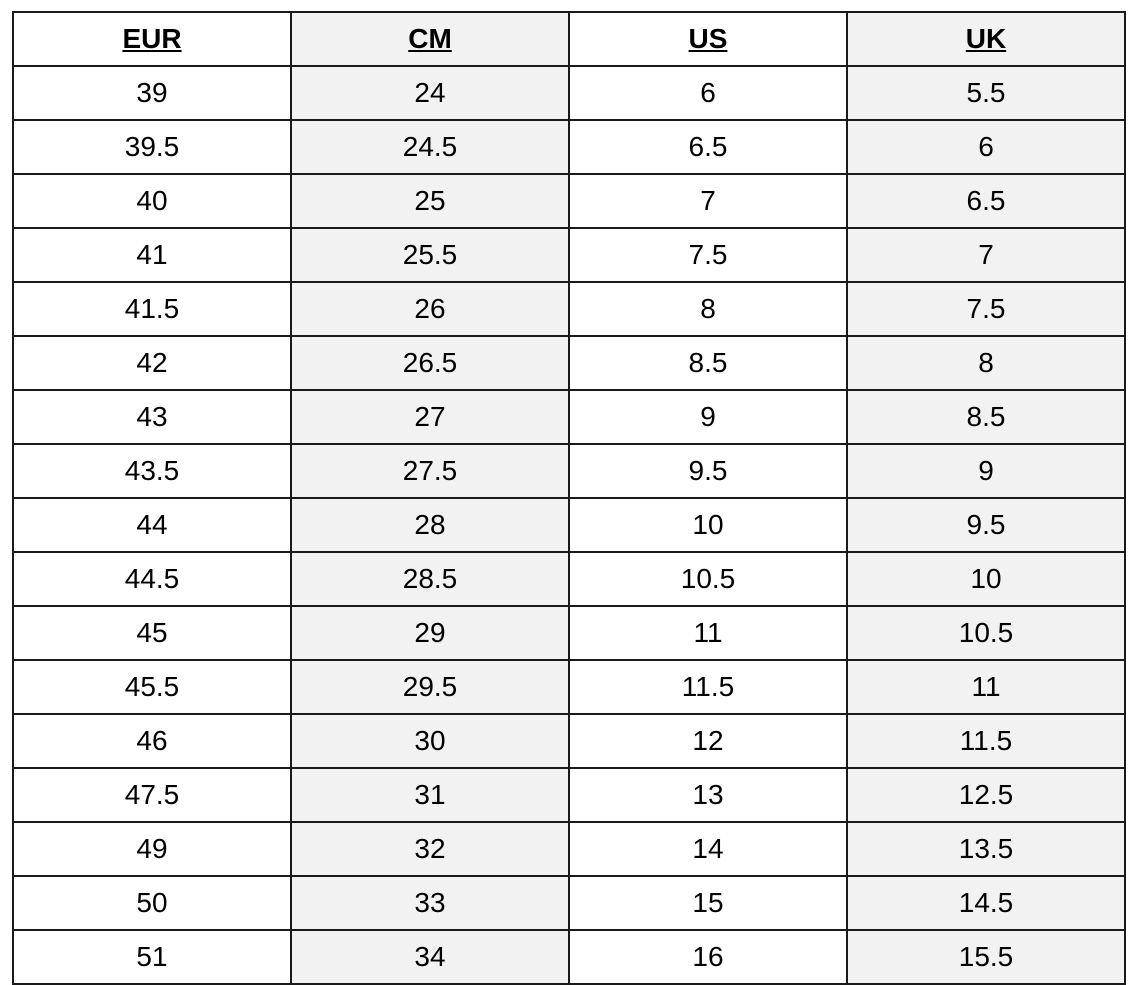 The width and height of the screenshot is (1138, 985). I want to click on table-header: EUR CM US UK, so click(569, 39).